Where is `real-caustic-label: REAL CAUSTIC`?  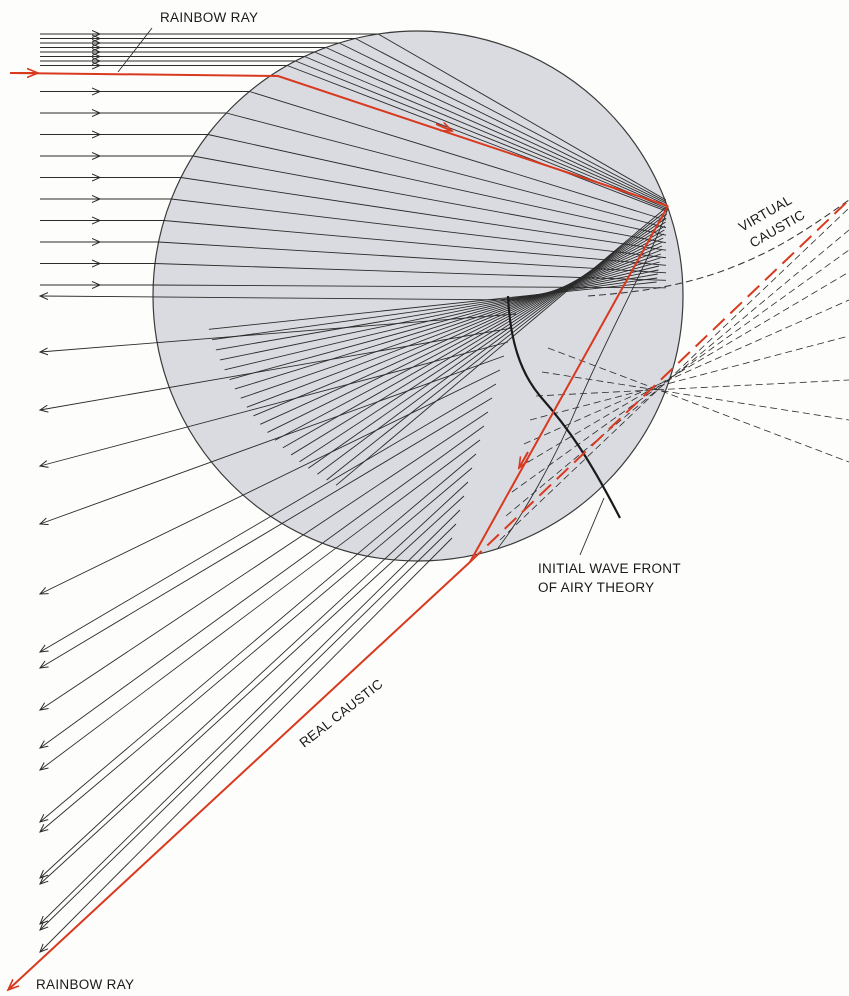 real-caustic-label: REAL CAUSTIC is located at coordinates (341, 713).